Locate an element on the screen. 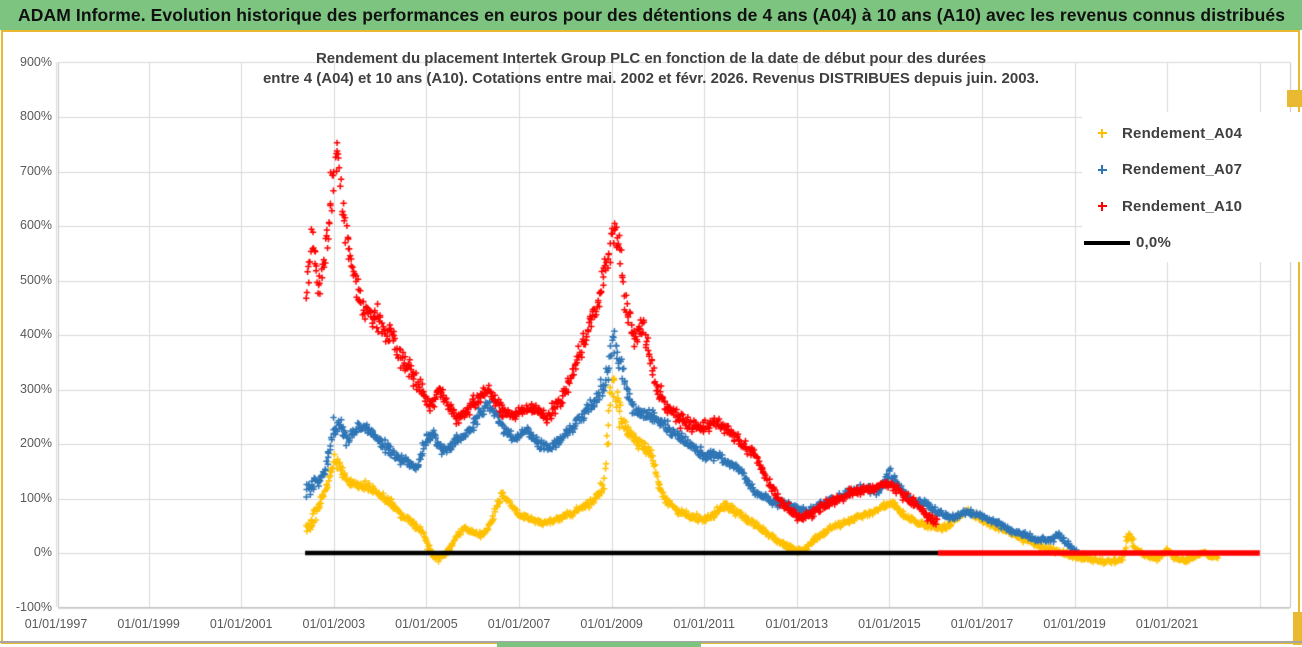  y-axis-tick-label: 200% is located at coordinates (36, 443).